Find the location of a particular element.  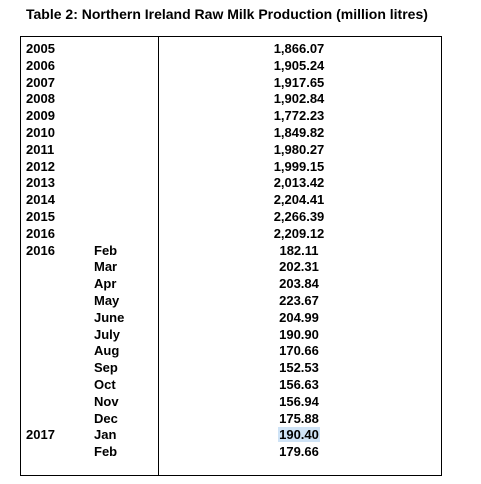

table-row: 2014 2,204.41 is located at coordinates (231, 200).